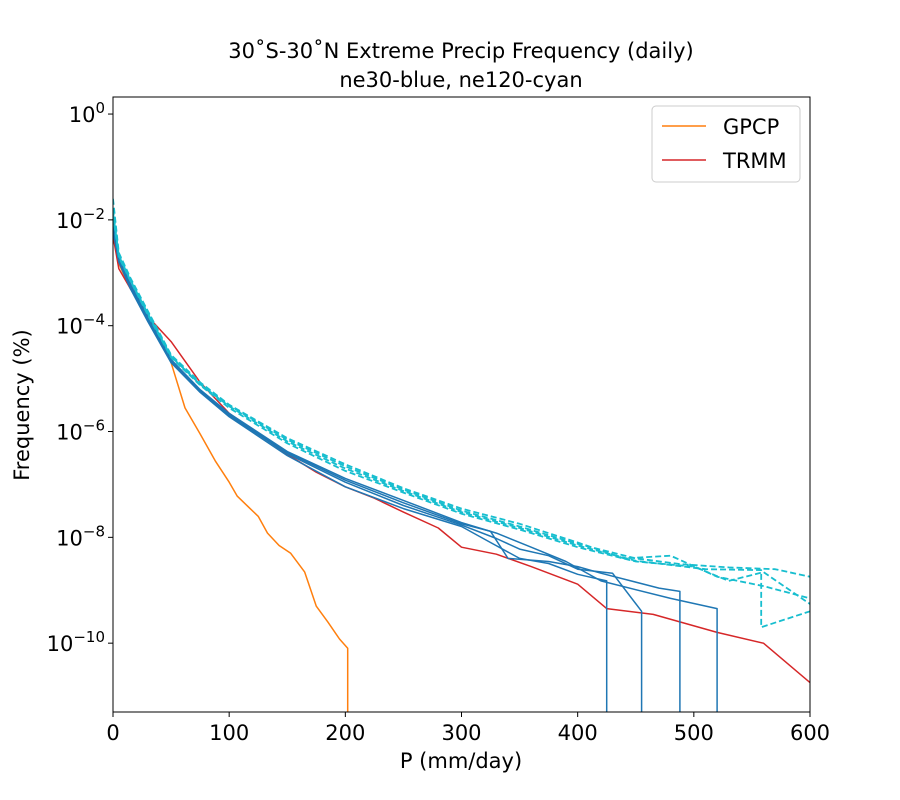 The width and height of the screenshot is (900, 800). I want to click on chart-subtitle: ne30-blue, ne120-cyan, so click(460, 80).